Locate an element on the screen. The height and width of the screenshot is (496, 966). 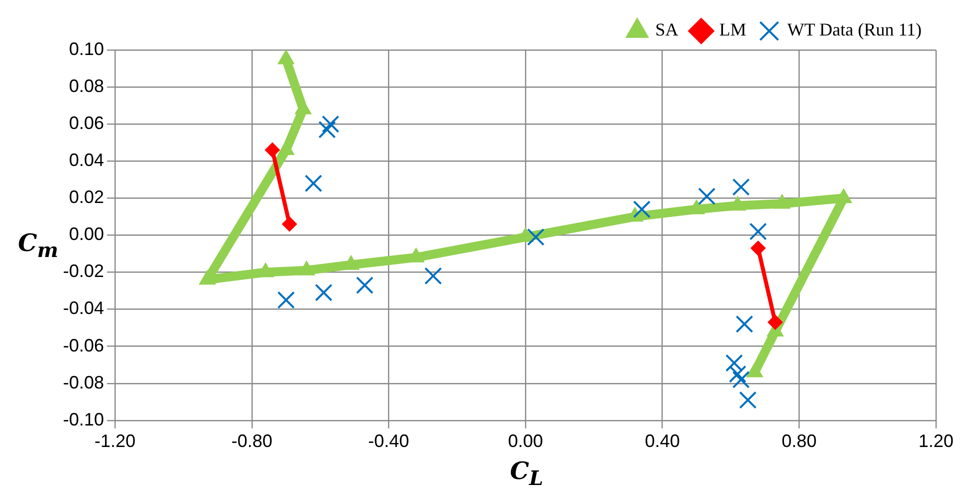
y-axis-title: C$_{m}$ is located at coordinates (38, 245).